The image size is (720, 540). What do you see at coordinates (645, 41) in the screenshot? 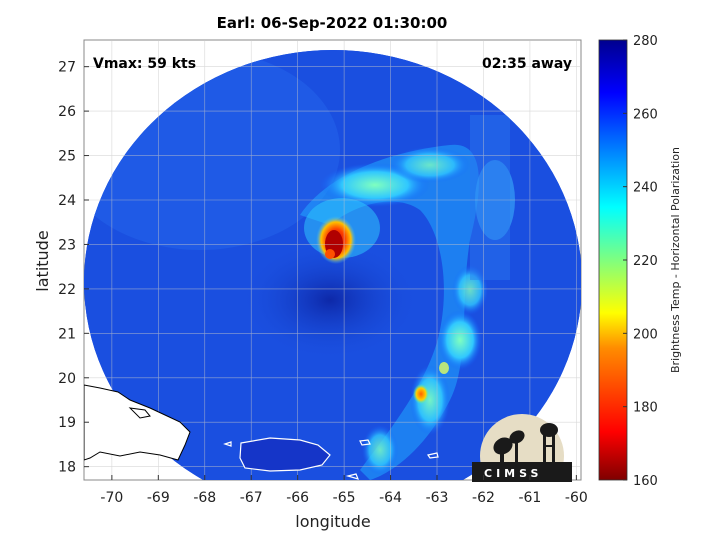
I see `colorbar-tick-label: 280` at bounding box center [645, 41].